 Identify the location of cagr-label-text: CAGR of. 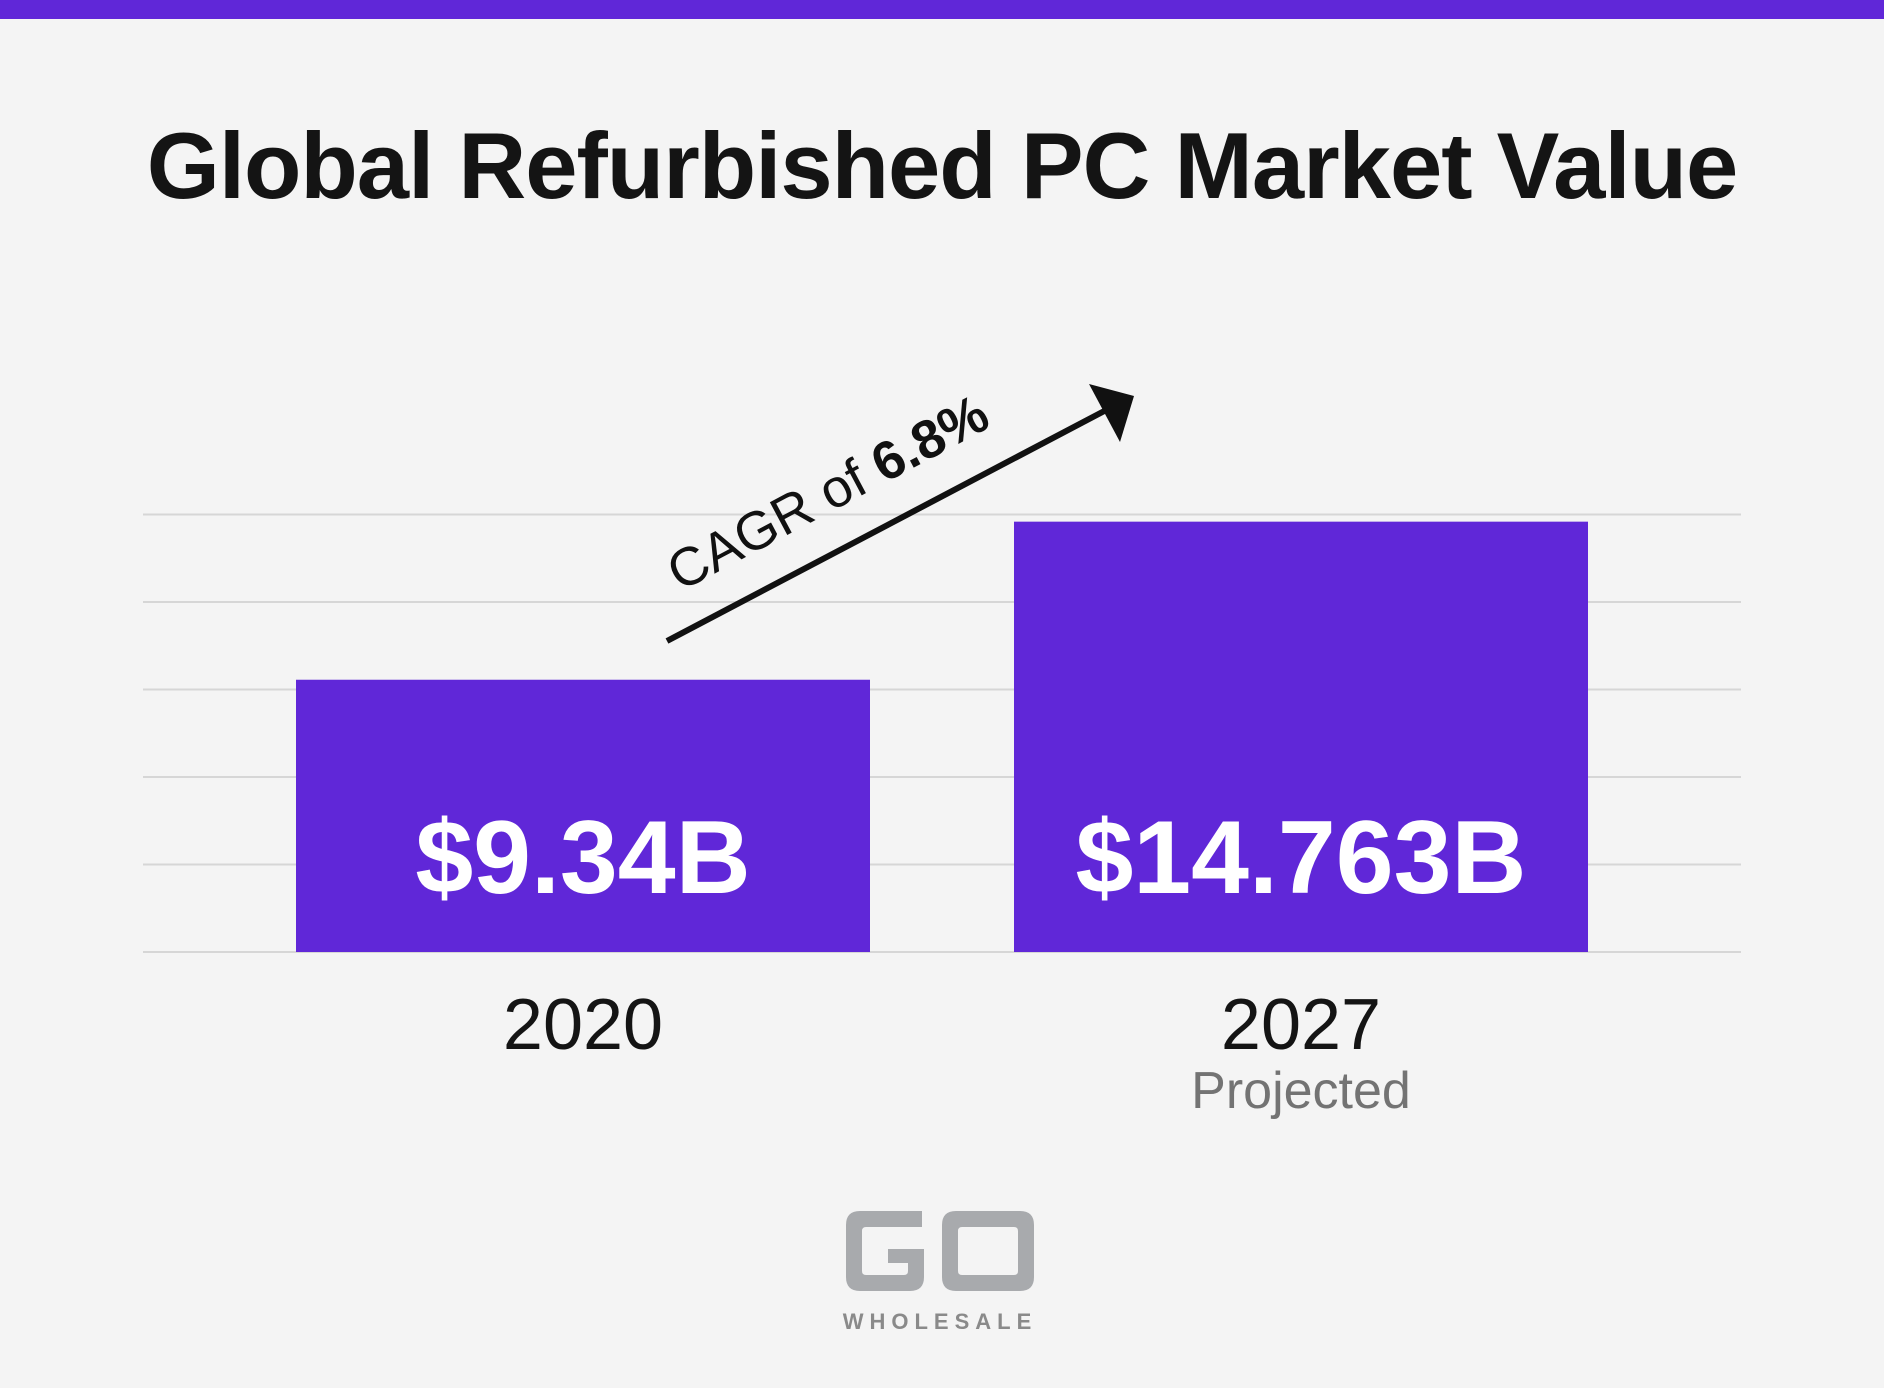
(773, 521).